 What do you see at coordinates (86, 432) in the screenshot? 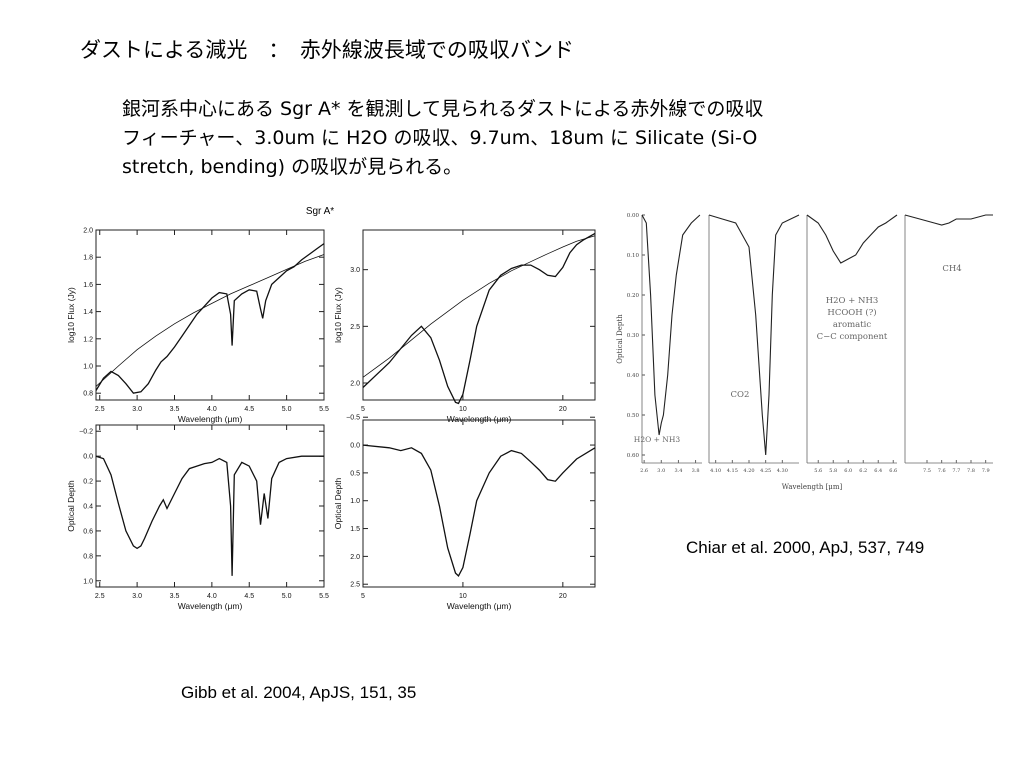
I see `y-tick-label: −0.2` at bounding box center [86, 432].